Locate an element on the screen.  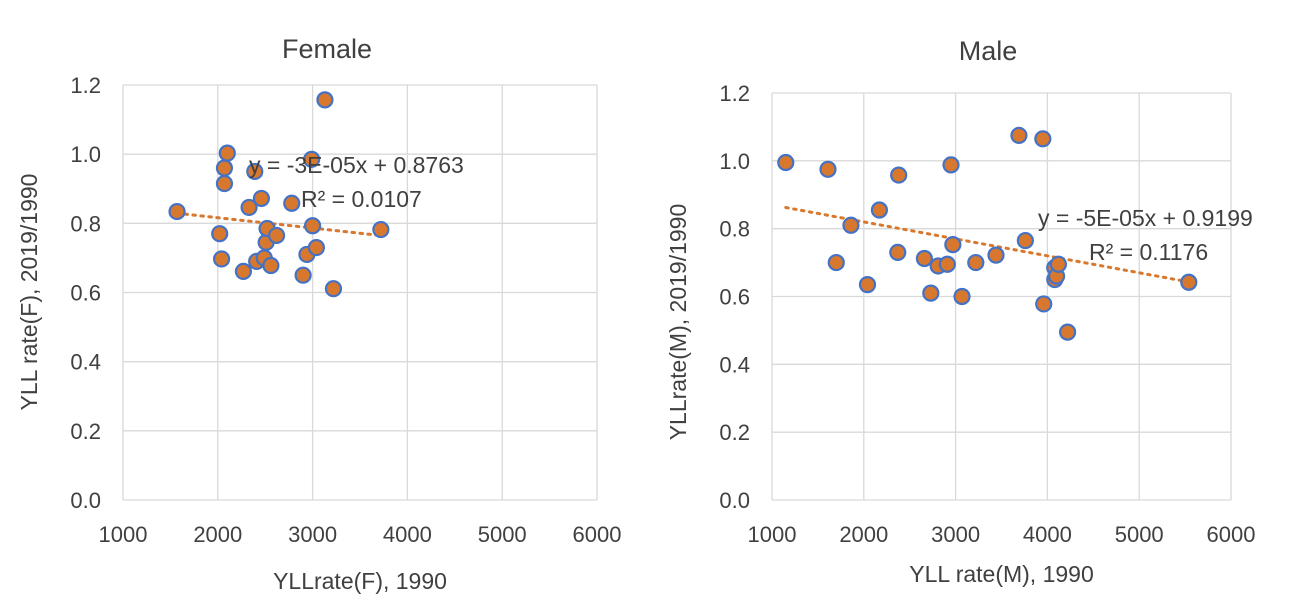
y-axis-label: YLLrate(M), 2019/1990 is located at coordinates (678, 322).